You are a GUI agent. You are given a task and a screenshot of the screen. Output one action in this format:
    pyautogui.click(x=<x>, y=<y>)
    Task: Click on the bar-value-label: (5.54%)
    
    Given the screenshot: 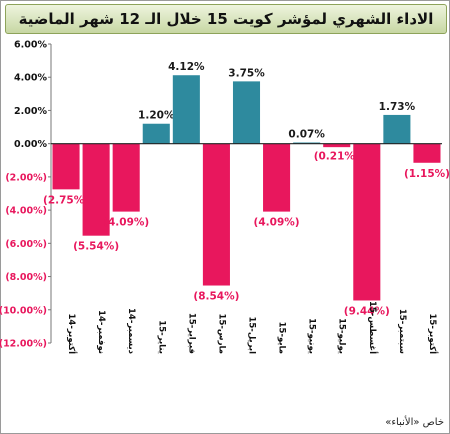 What is the action you would take?
    pyautogui.click(x=96, y=247)
    